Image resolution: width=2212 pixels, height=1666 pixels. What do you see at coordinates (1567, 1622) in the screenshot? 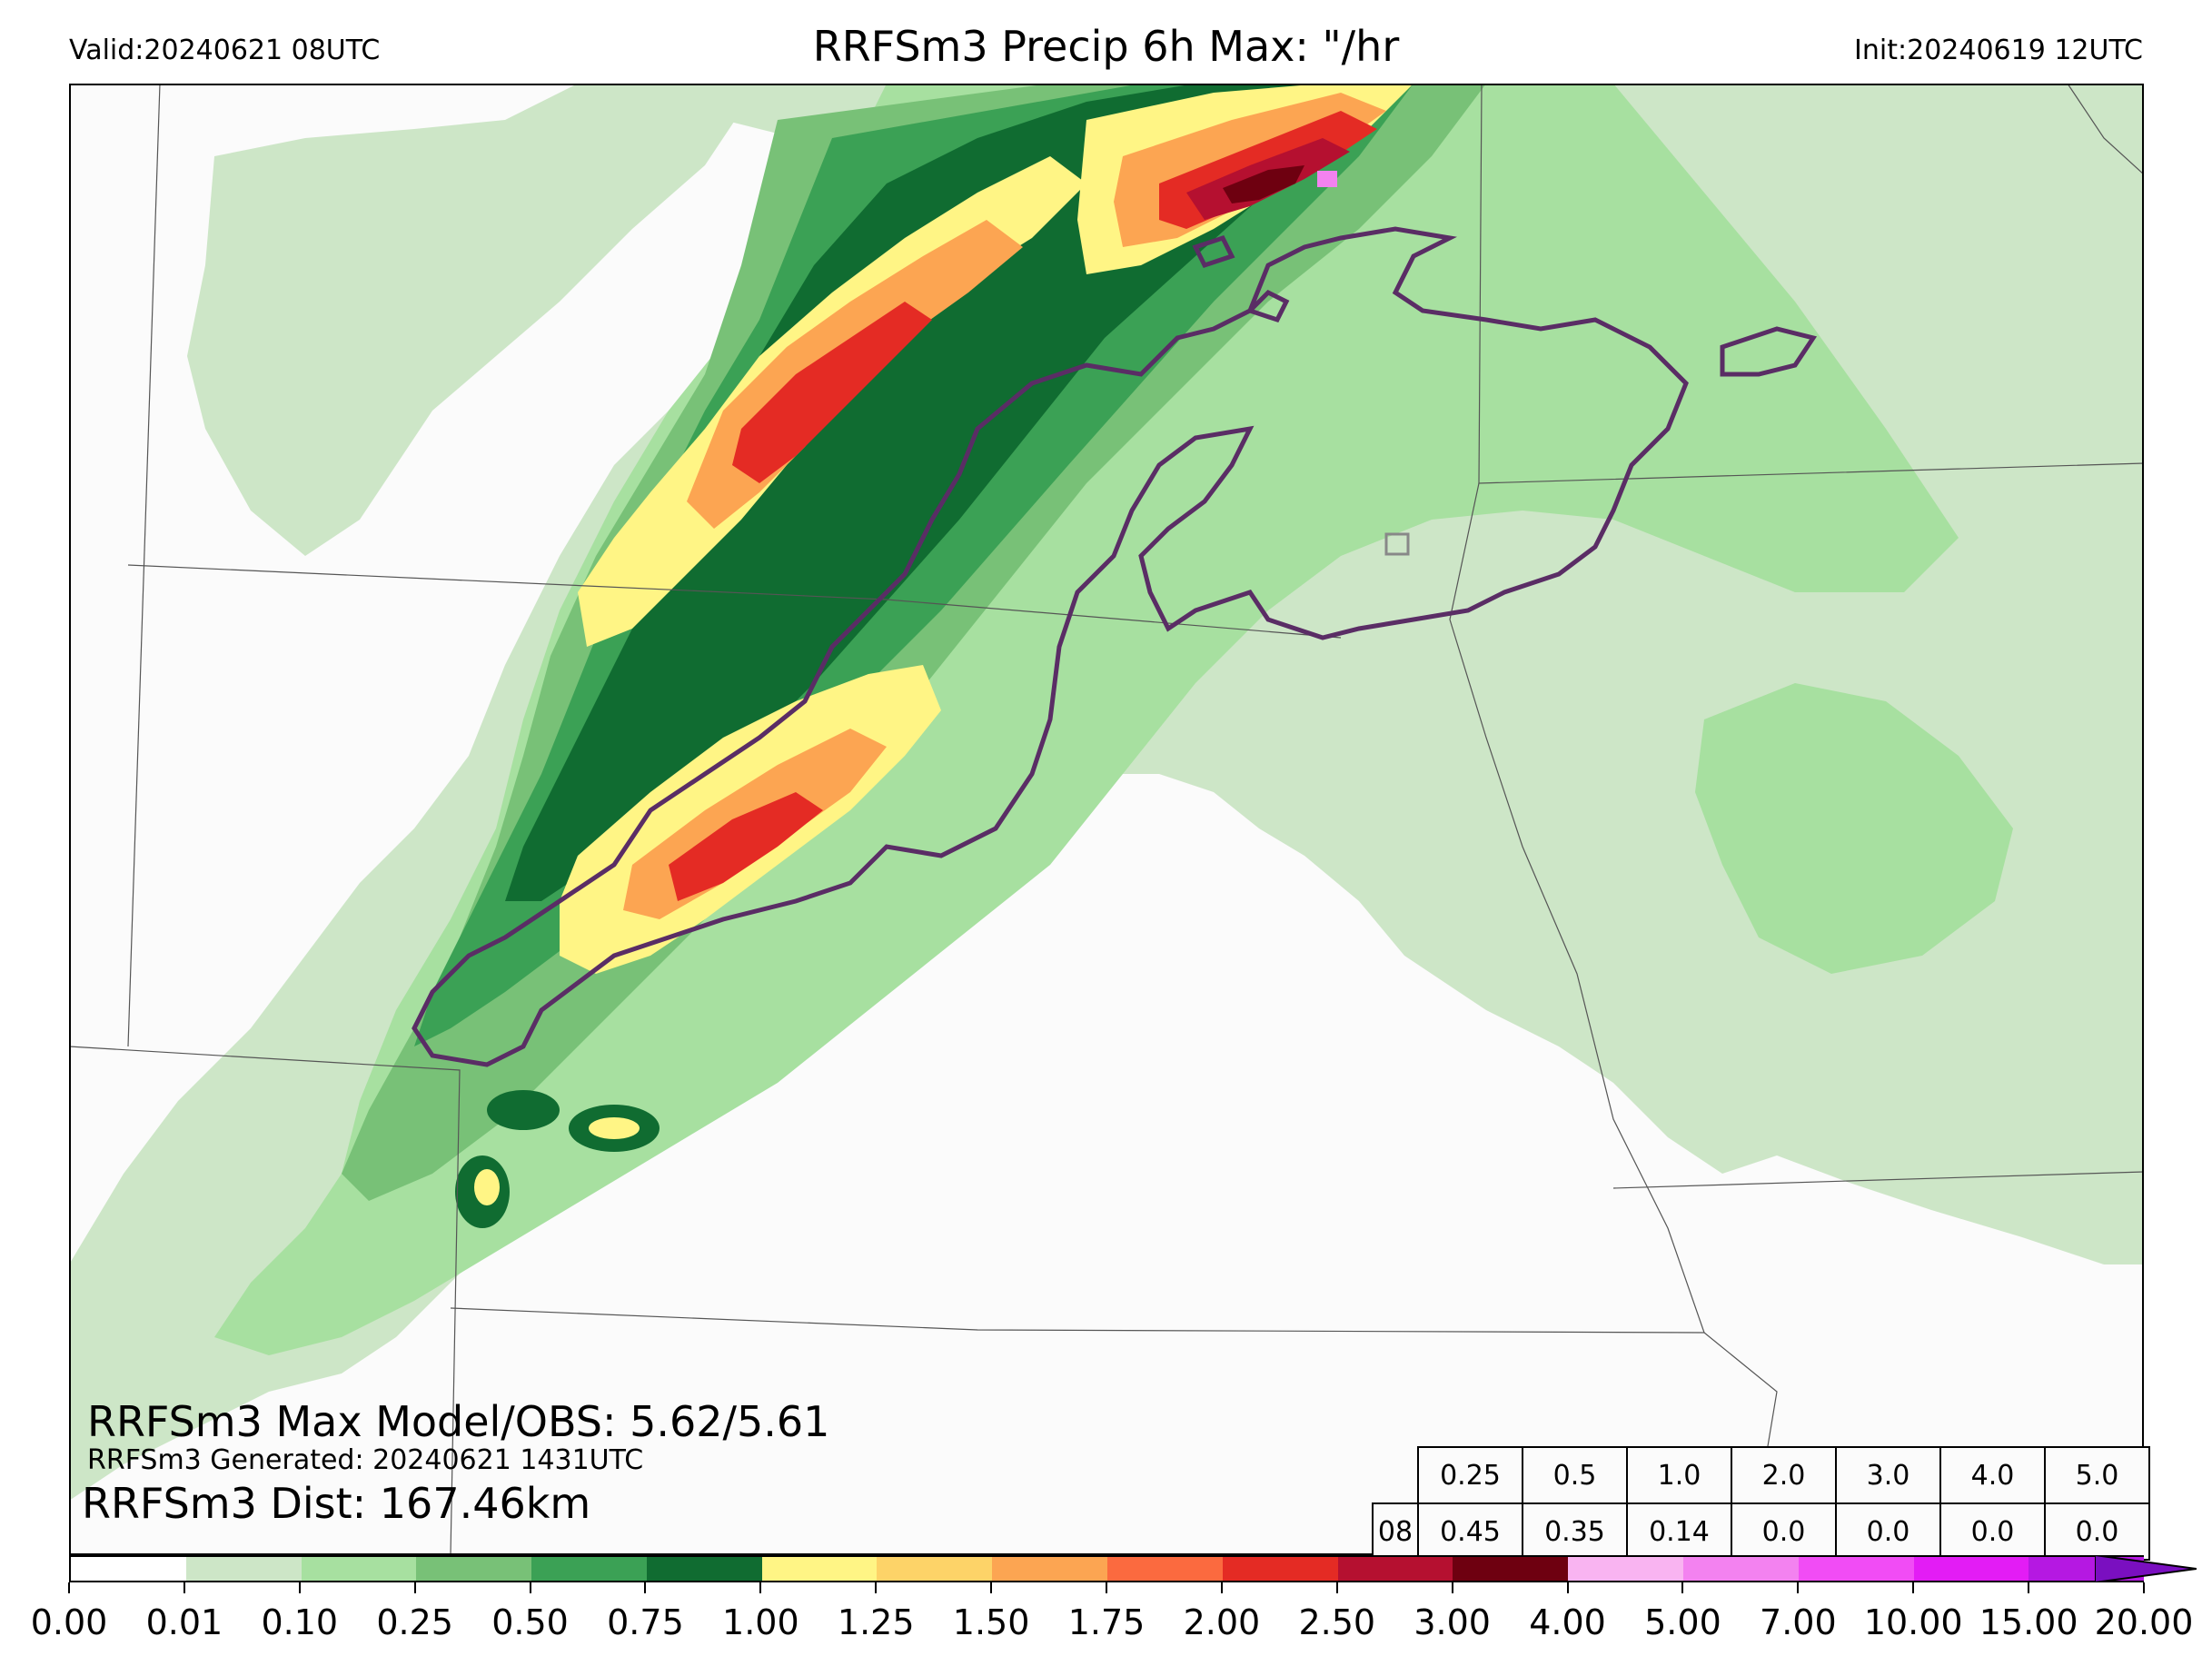
I see `colorbar-tick-label: 4.00` at bounding box center [1567, 1622].